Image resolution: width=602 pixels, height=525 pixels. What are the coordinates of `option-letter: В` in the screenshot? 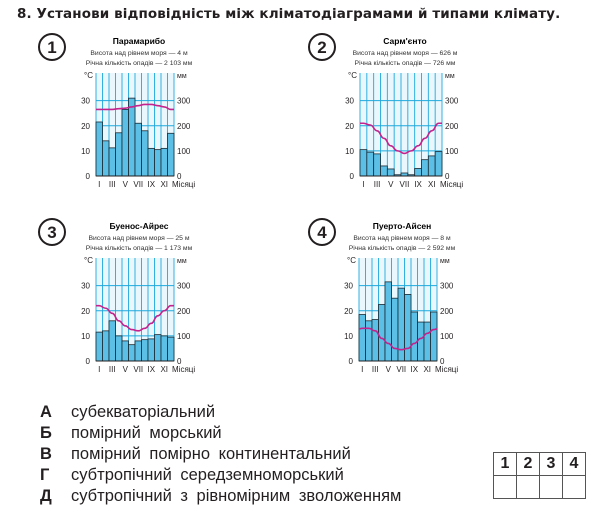 It's located at (46, 454).